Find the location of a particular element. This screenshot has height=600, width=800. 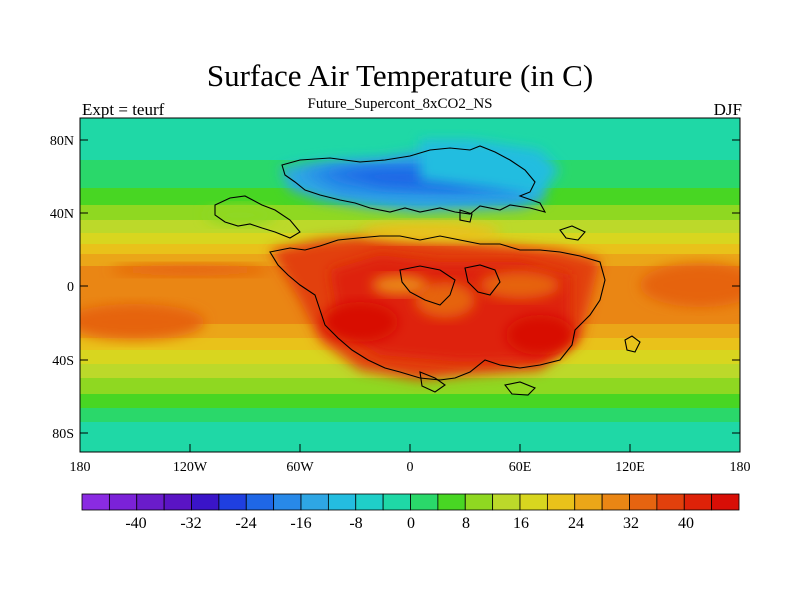

x-tick-label: 120E is located at coordinates (630, 467).